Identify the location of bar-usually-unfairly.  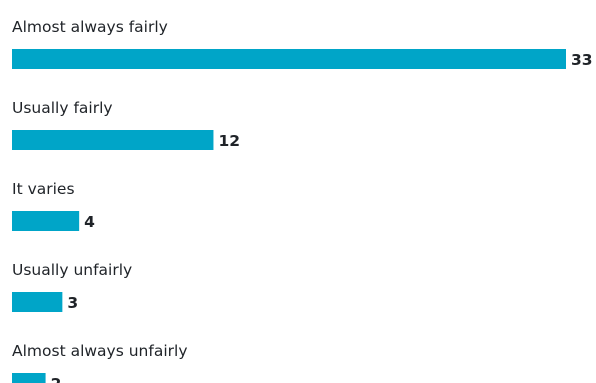
(37, 302).